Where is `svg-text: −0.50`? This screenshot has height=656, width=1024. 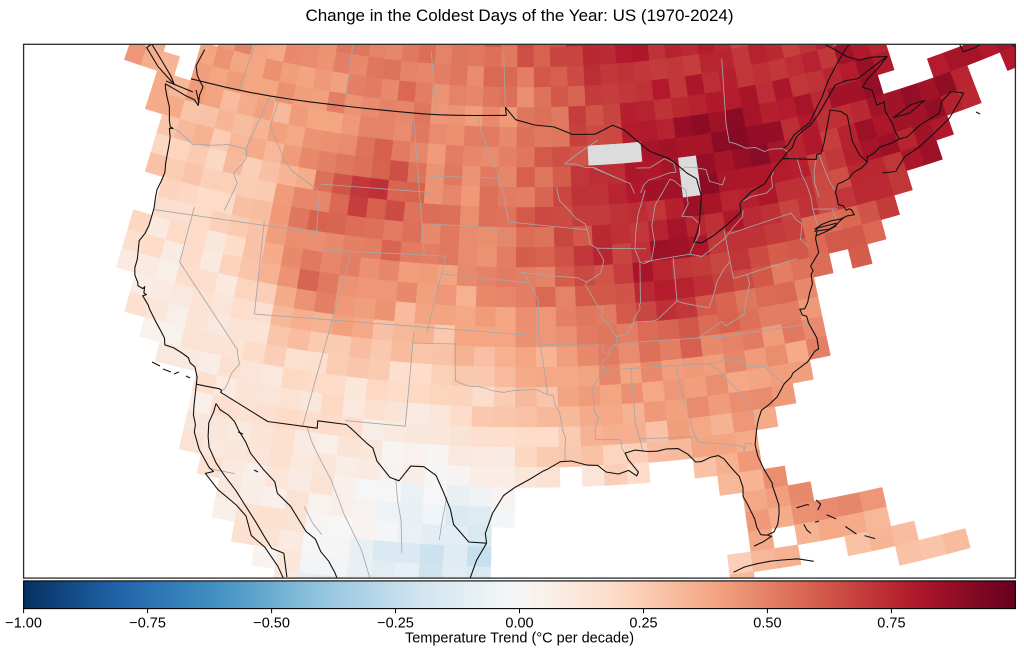
svg-text: −0.50 is located at coordinates (271, 624).